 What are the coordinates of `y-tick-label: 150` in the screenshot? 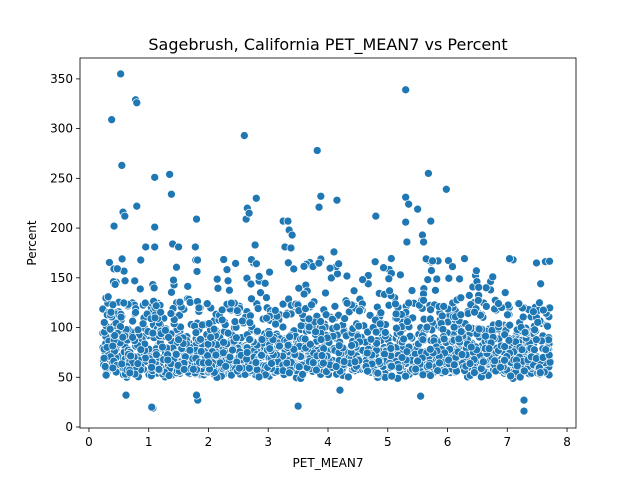 It's located at (61, 278).